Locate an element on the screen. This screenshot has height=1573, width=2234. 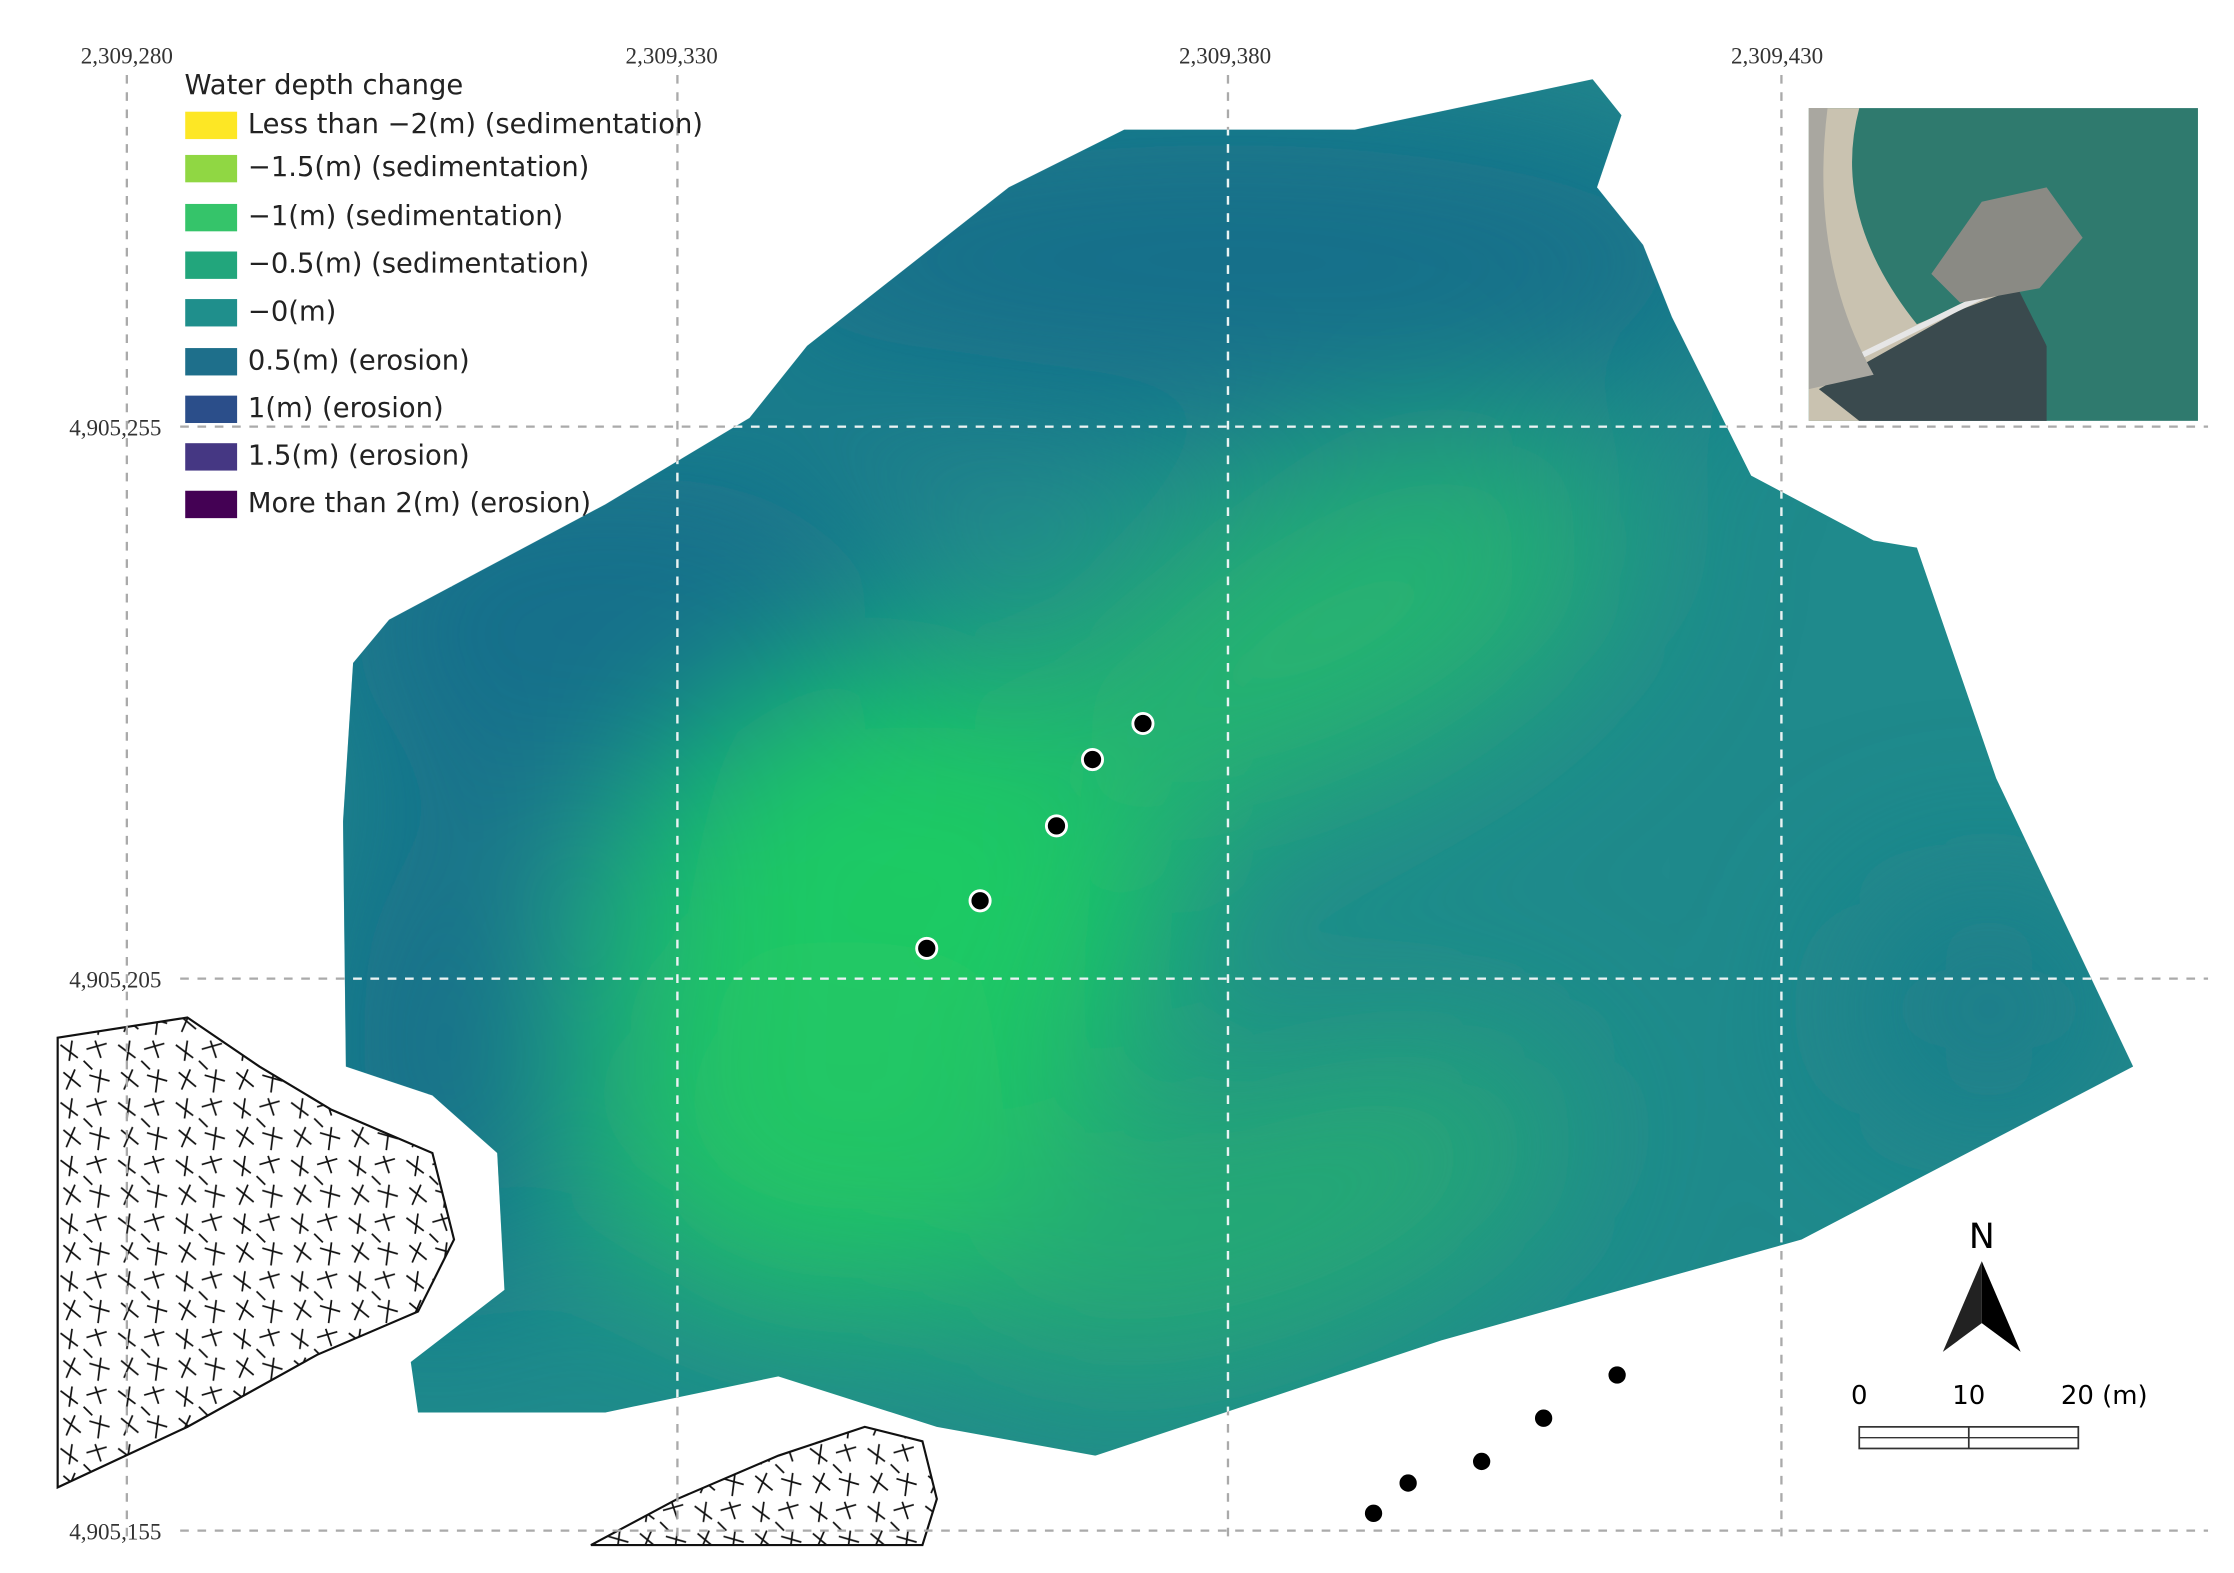
x-coord-label: 2,309,380 is located at coordinates (1225, 55).